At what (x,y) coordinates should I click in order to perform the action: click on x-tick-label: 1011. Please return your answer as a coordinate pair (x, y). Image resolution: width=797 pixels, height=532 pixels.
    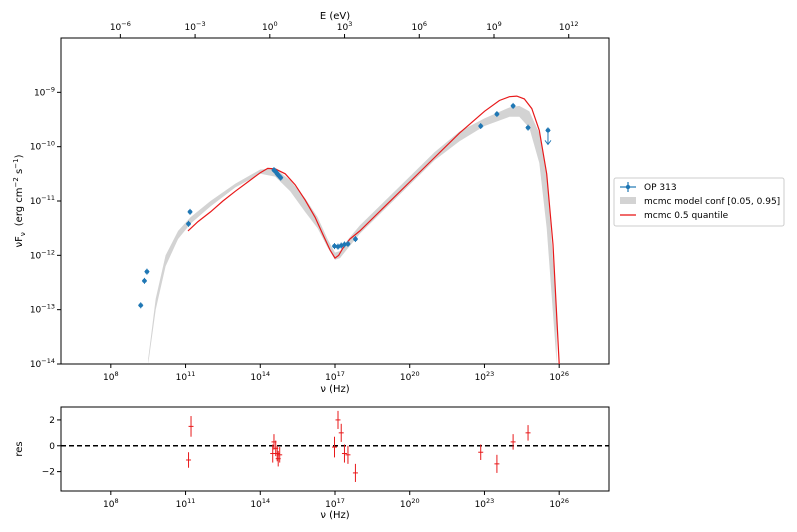
    Looking at the image, I should click on (186, 376).